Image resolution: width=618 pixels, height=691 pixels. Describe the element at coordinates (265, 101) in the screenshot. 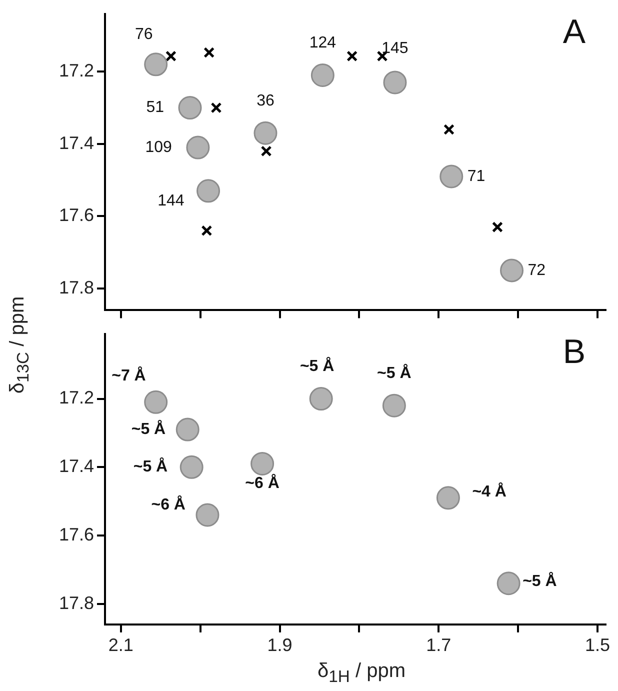

I see `annotation: 36` at that location.